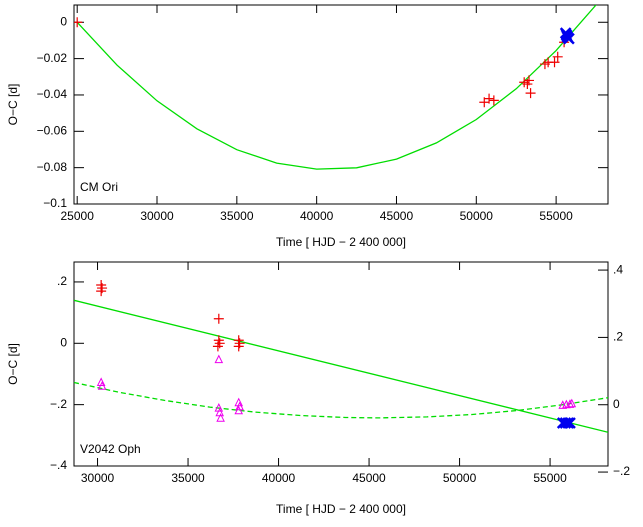 This screenshot has height=527, width=643. Describe the element at coordinates (62, 281) in the screenshot. I see `y-tick-label: .2` at that location.